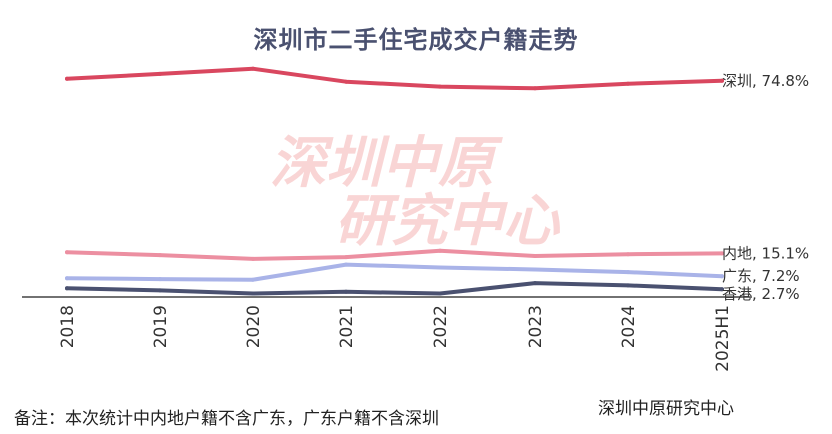  Describe the element at coordinates (68, 326) in the screenshot. I see `x-tick-label-0: 2018` at that location.